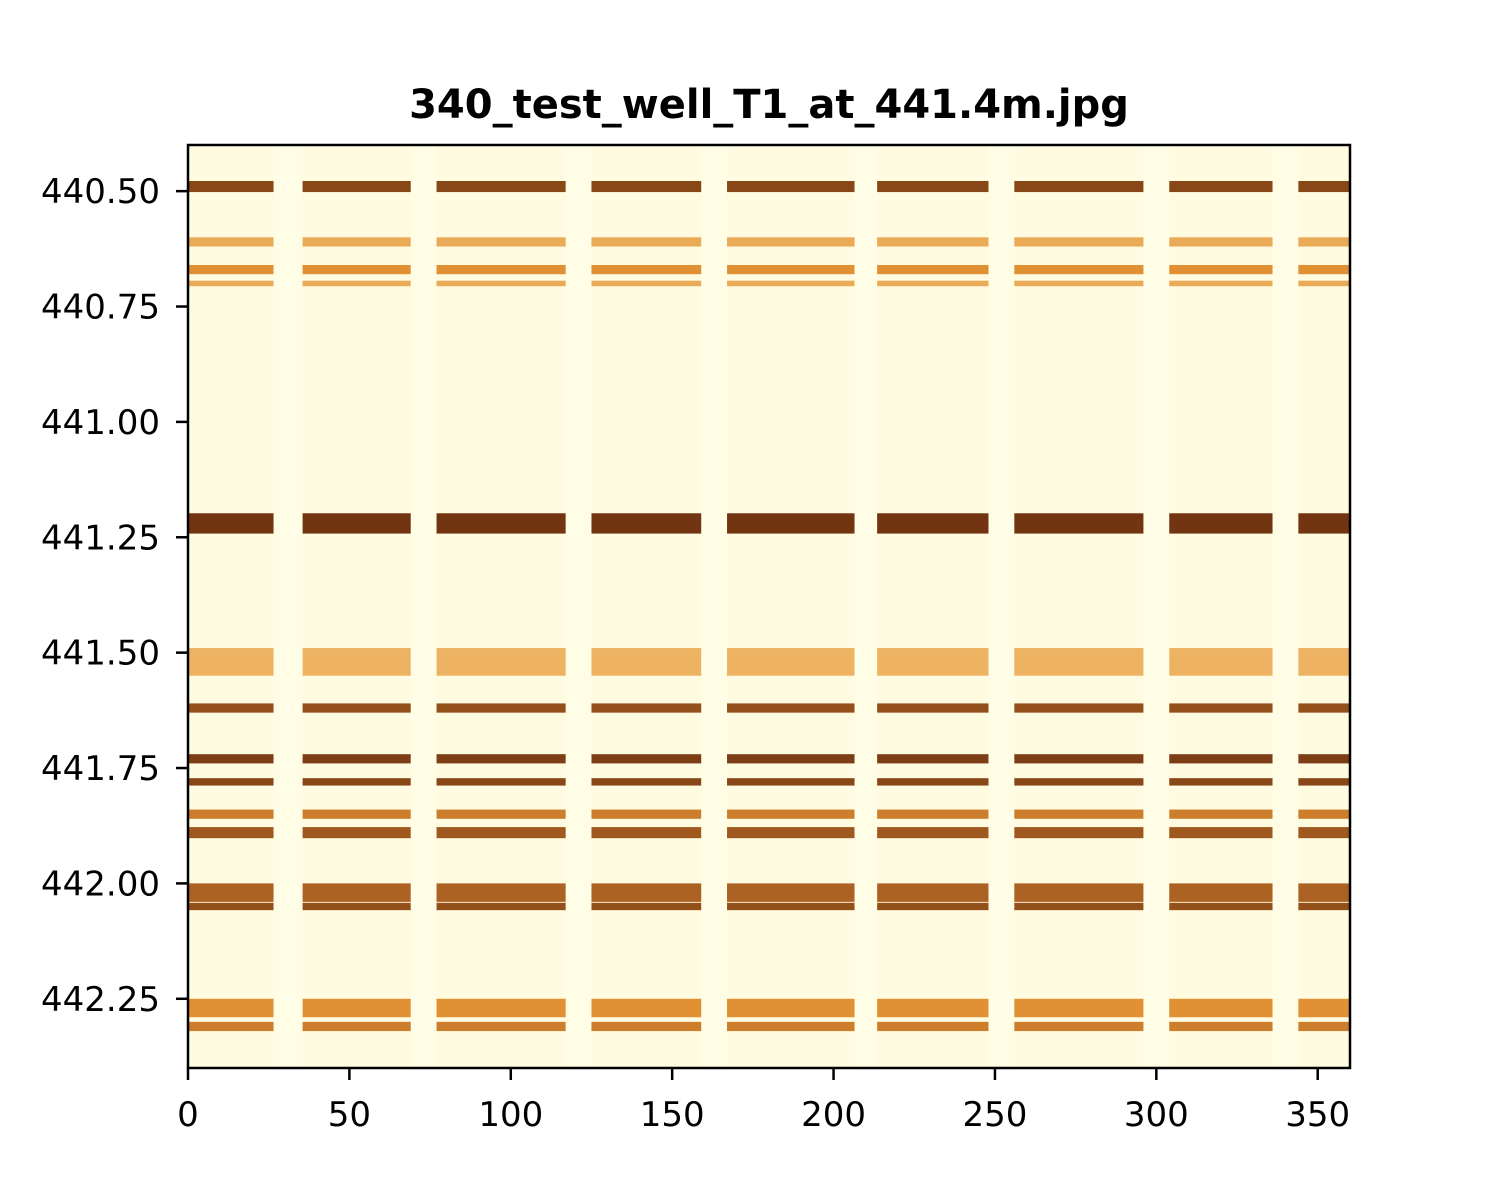 This screenshot has width=1500, height=1200. Describe the element at coordinates (100, 308) in the screenshot. I see `y-tick-label-1: 440.75` at that location.